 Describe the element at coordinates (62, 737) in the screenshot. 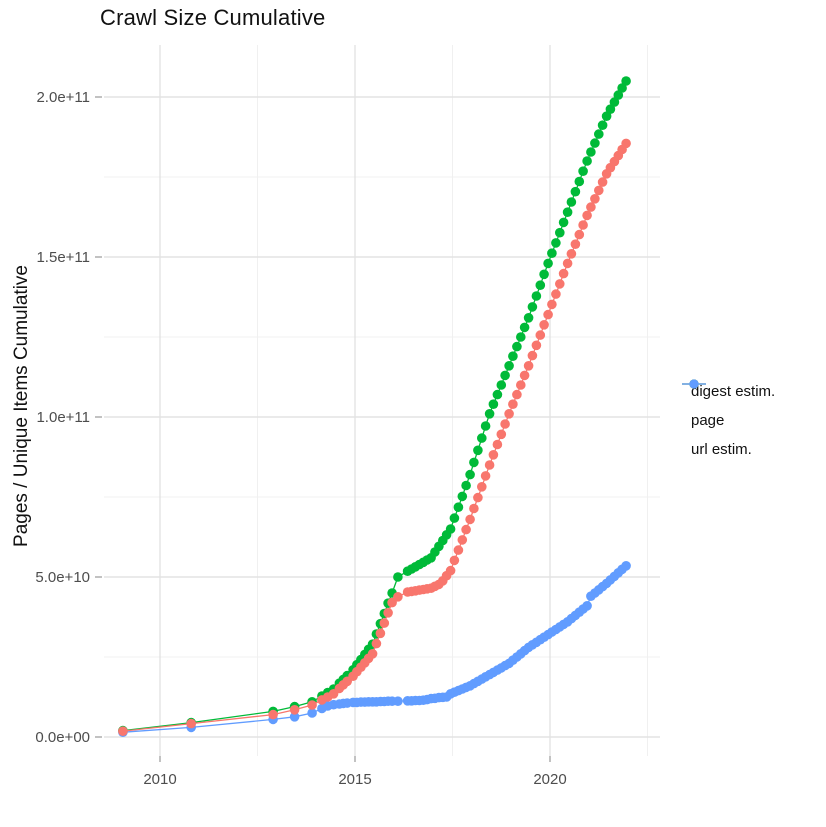

I see `y-tick-label: 0.0e+00` at that location.